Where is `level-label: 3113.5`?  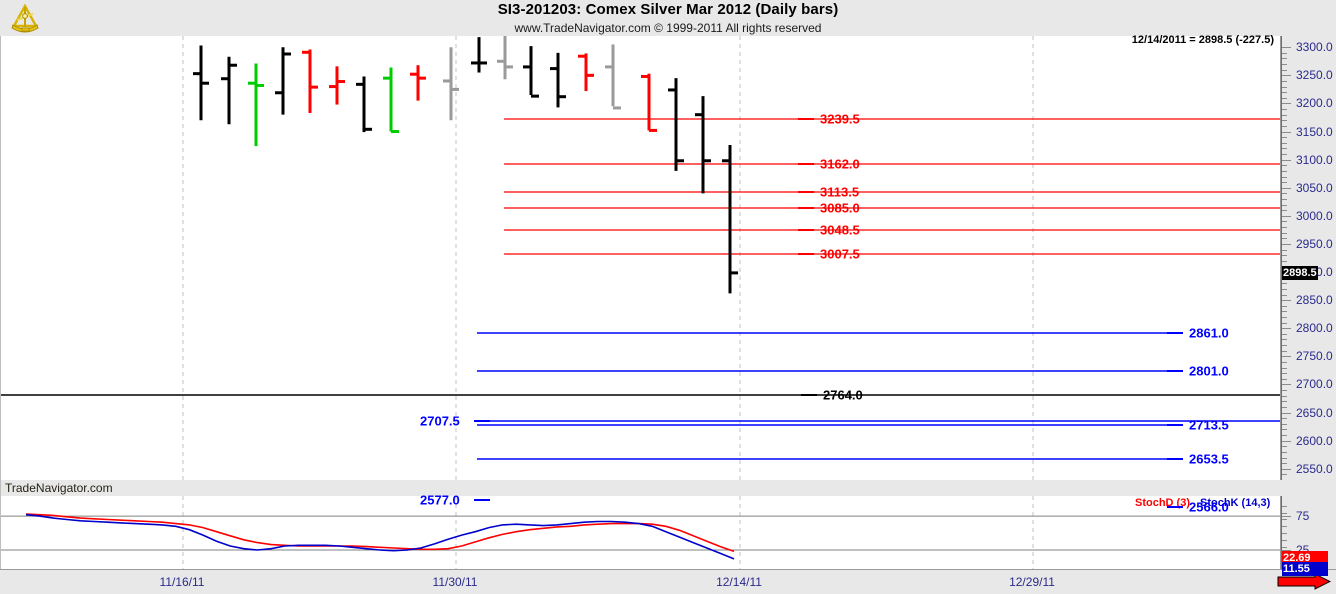 level-label: 3113.5 is located at coordinates (840, 192).